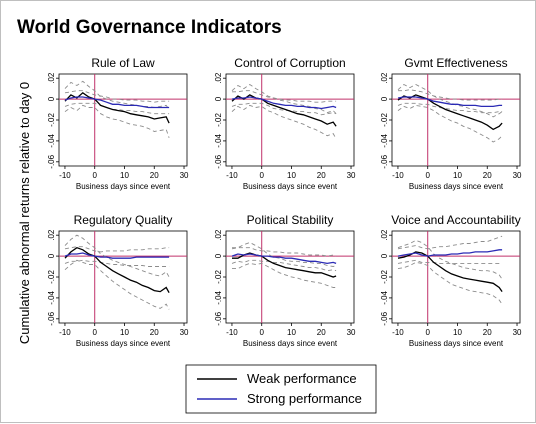 This screenshot has width=536, height=424. I want to click on legend: Weak performance Strong performance, so click(281, 389).